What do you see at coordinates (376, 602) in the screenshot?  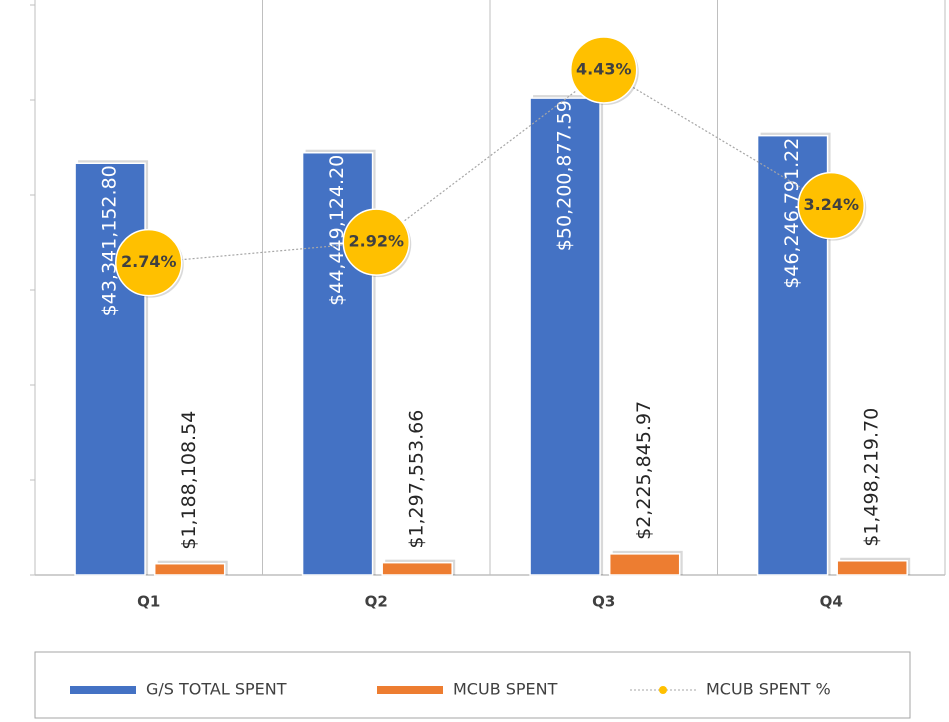 I see `x-tick-label: Q2` at bounding box center [376, 602].